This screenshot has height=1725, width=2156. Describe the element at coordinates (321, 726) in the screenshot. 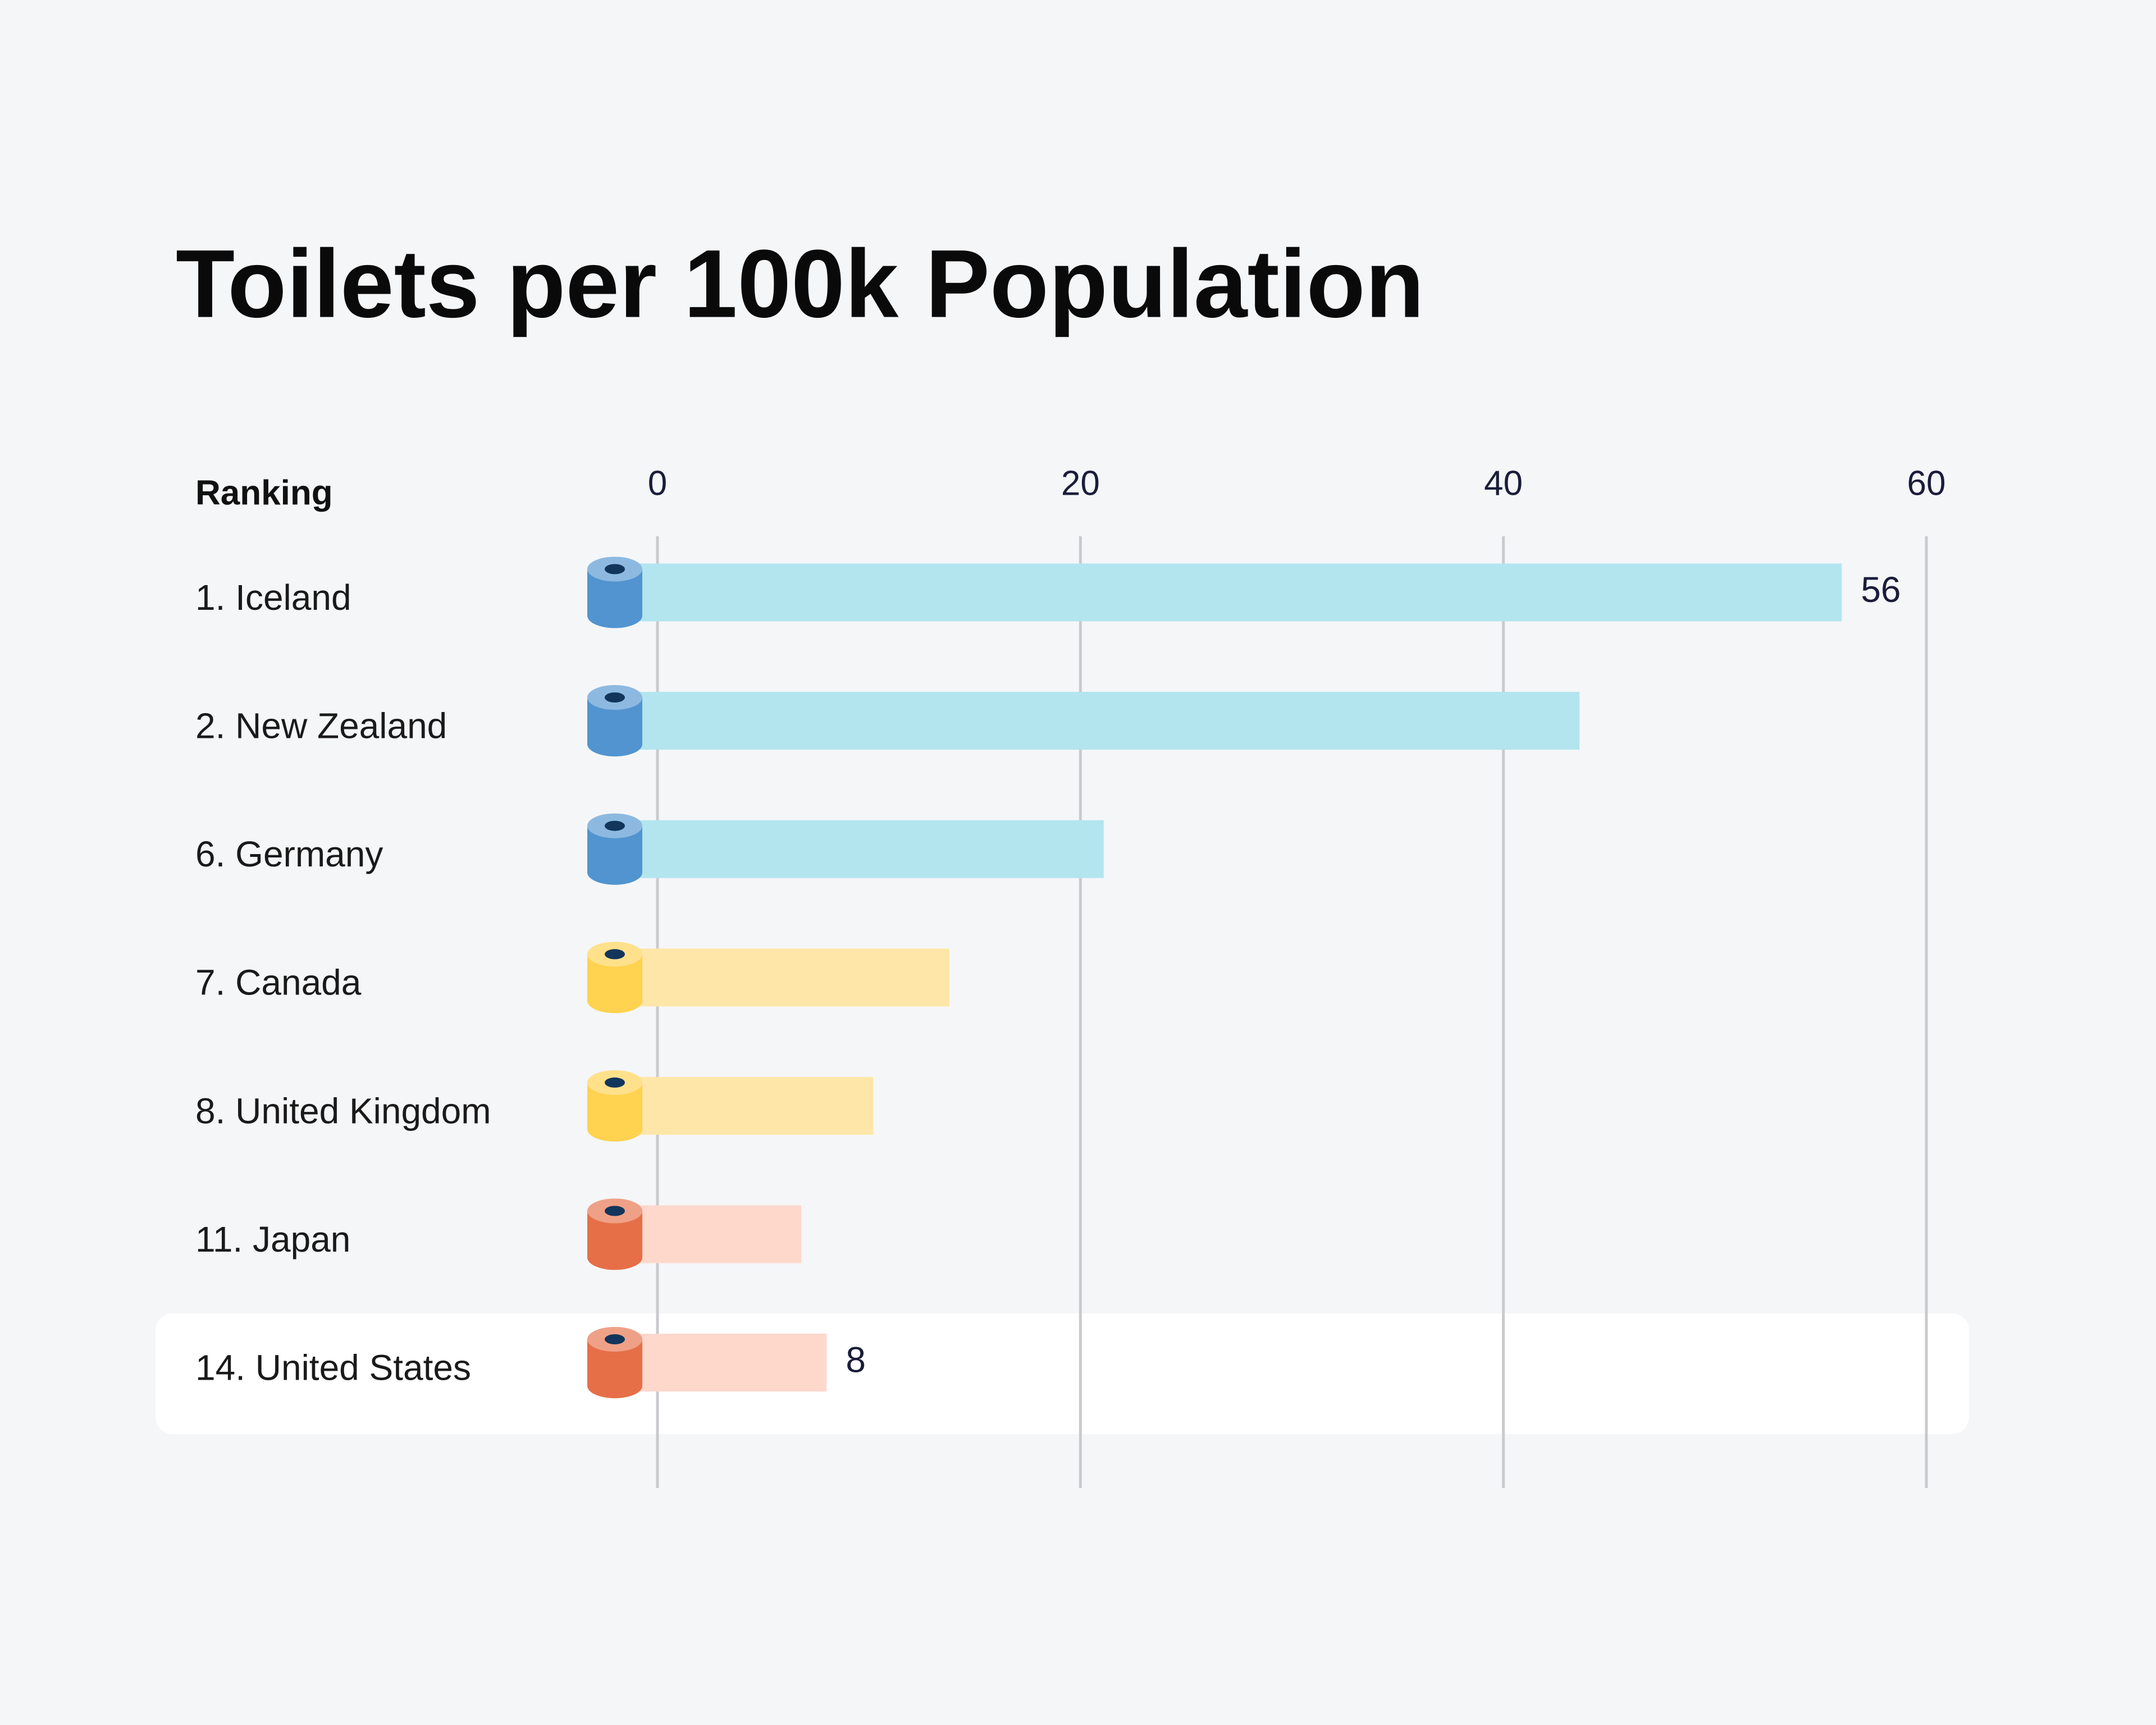

I see `category-label: 2. New Zealand` at that location.